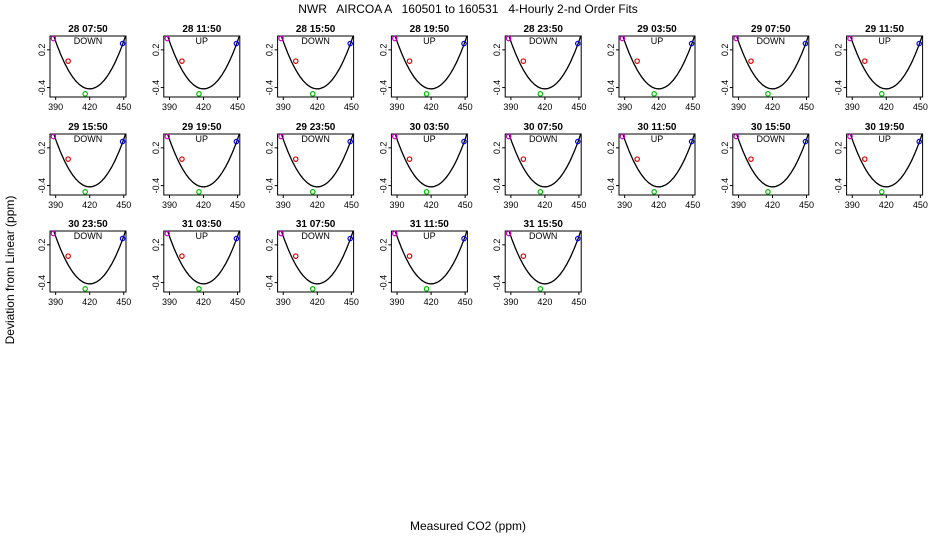 This screenshot has height=540, width=936. Describe the element at coordinates (771, 127) in the screenshot. I see `panel-title: 30 15:50` at that location.